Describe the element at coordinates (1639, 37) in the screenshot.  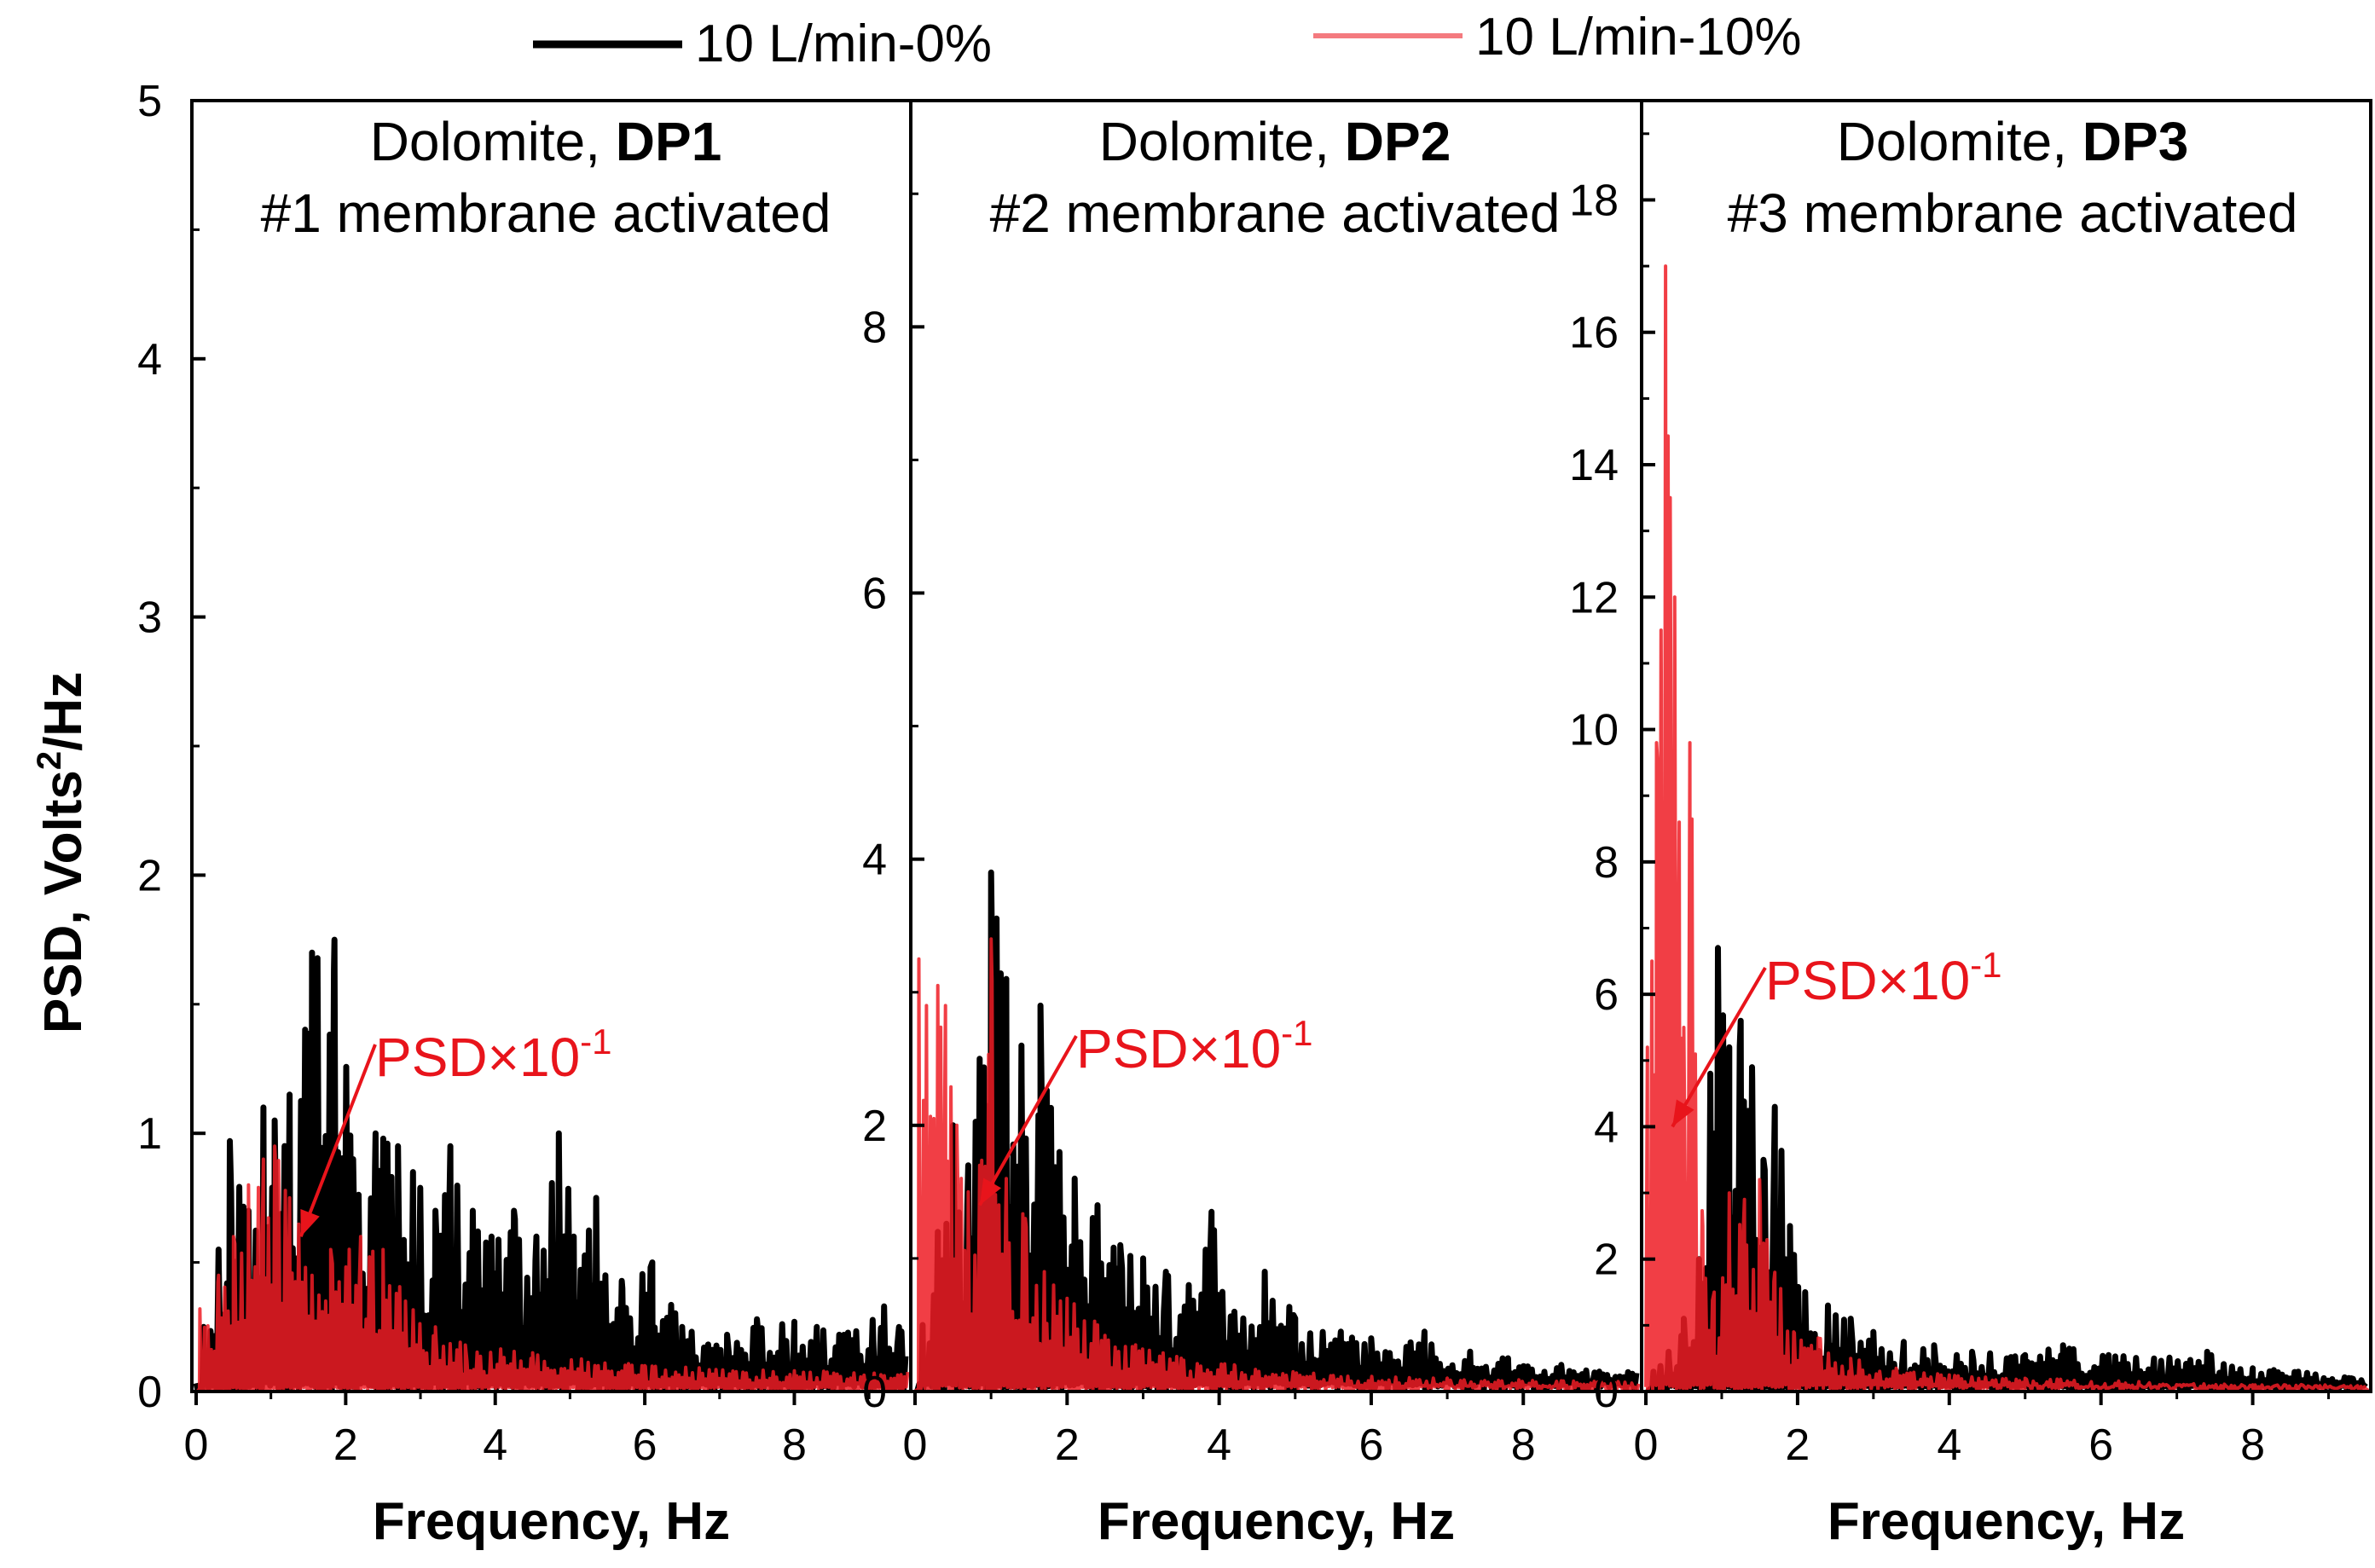
I see `legend-label-10pct: 10 L/min-10%` at that location.